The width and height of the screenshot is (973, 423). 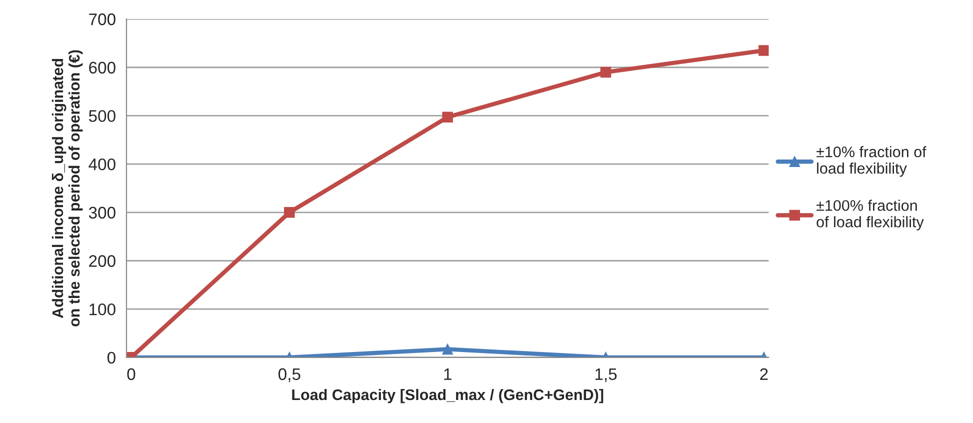 What do you see at coordinates (606, 375) in the screenshot?
I see `x-tick-label: 1,5` at bounding box center [606, 375].